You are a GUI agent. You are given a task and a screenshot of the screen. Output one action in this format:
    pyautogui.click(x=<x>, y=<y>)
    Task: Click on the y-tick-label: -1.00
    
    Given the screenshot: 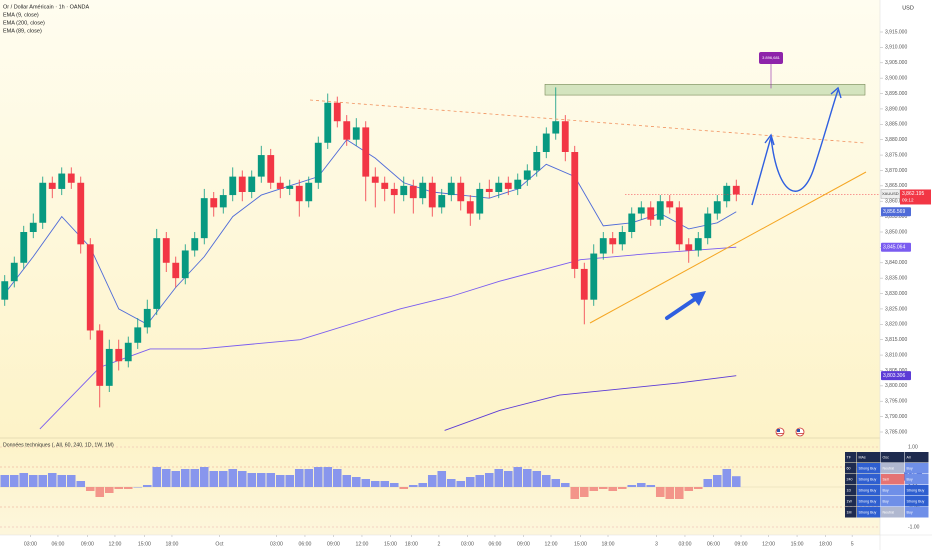 What is the action you would take?
    pyautogui.click(x=914, y=527)
    